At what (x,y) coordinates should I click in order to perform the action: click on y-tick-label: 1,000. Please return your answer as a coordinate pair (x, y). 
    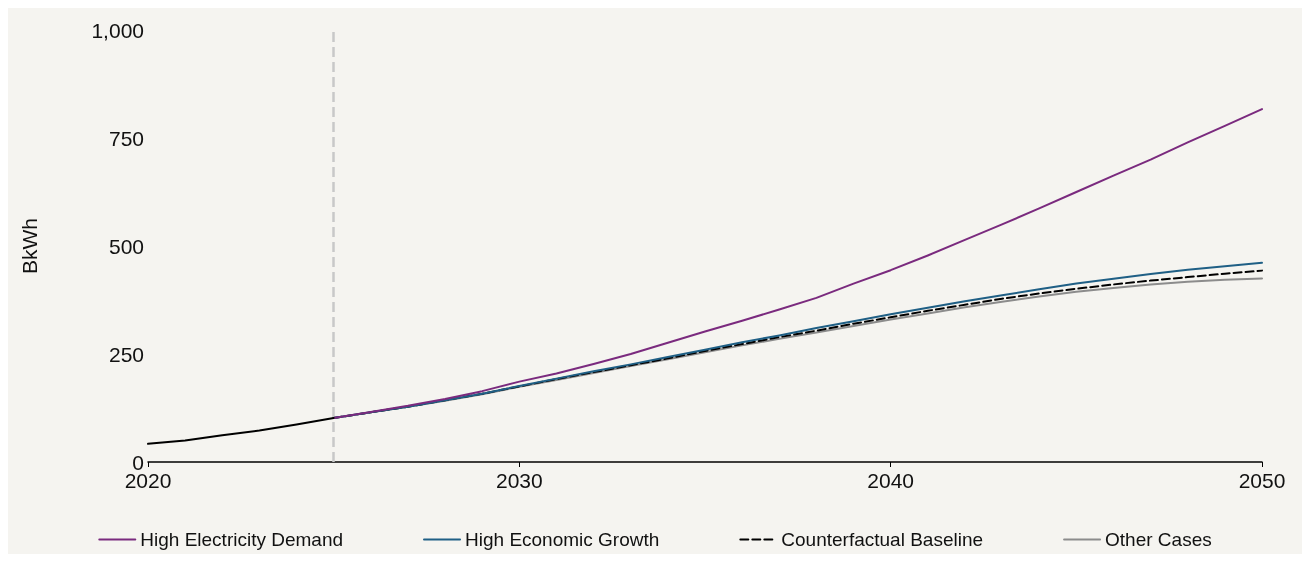
    Looking at the image, I should click on (117, 30).